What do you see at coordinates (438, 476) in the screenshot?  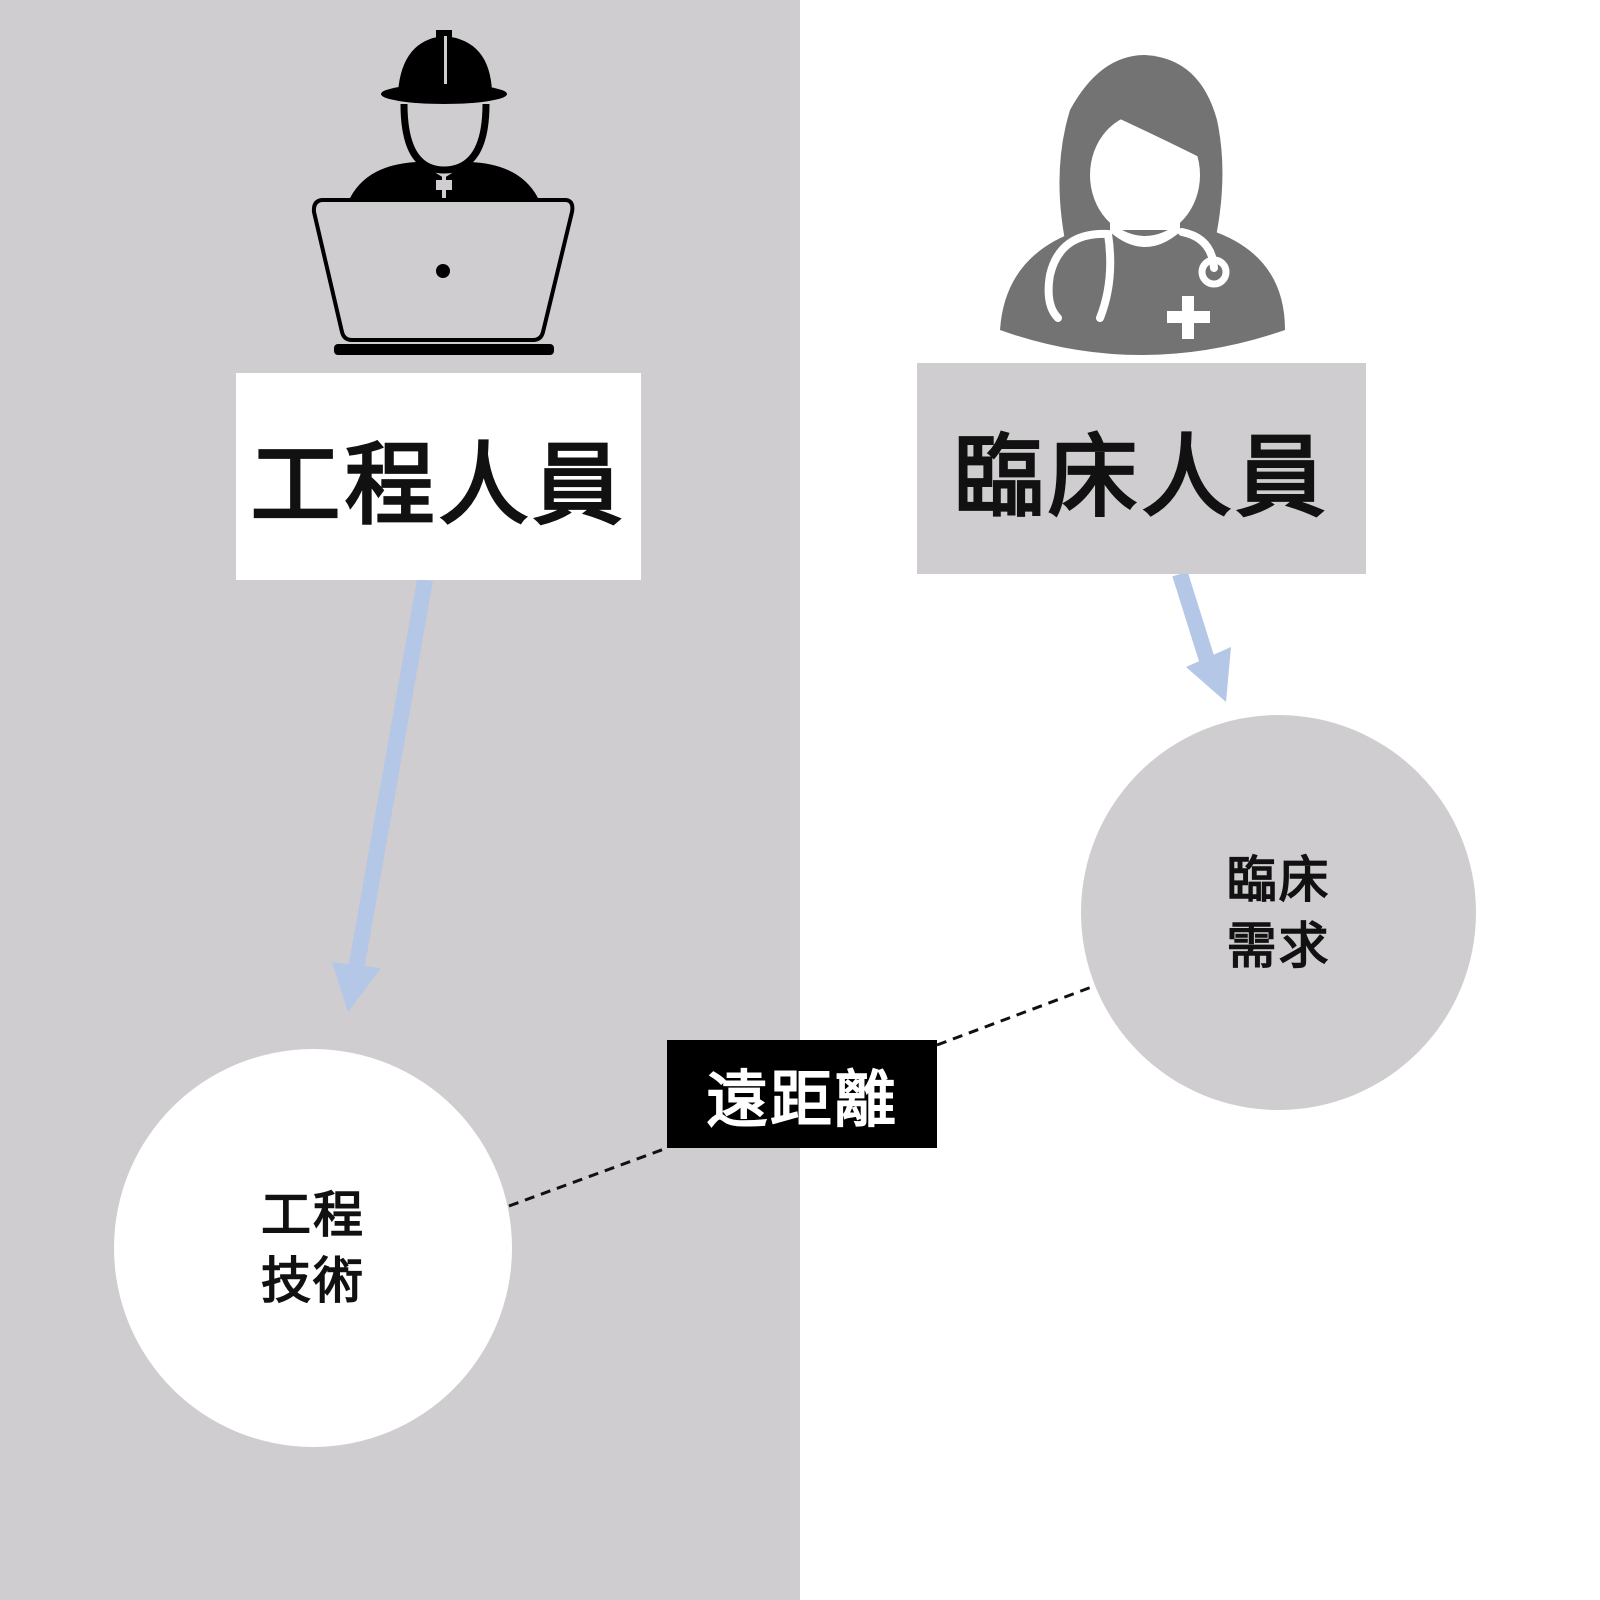 I see `engineer-label: 工程人員` at bounding box center [438, 476].